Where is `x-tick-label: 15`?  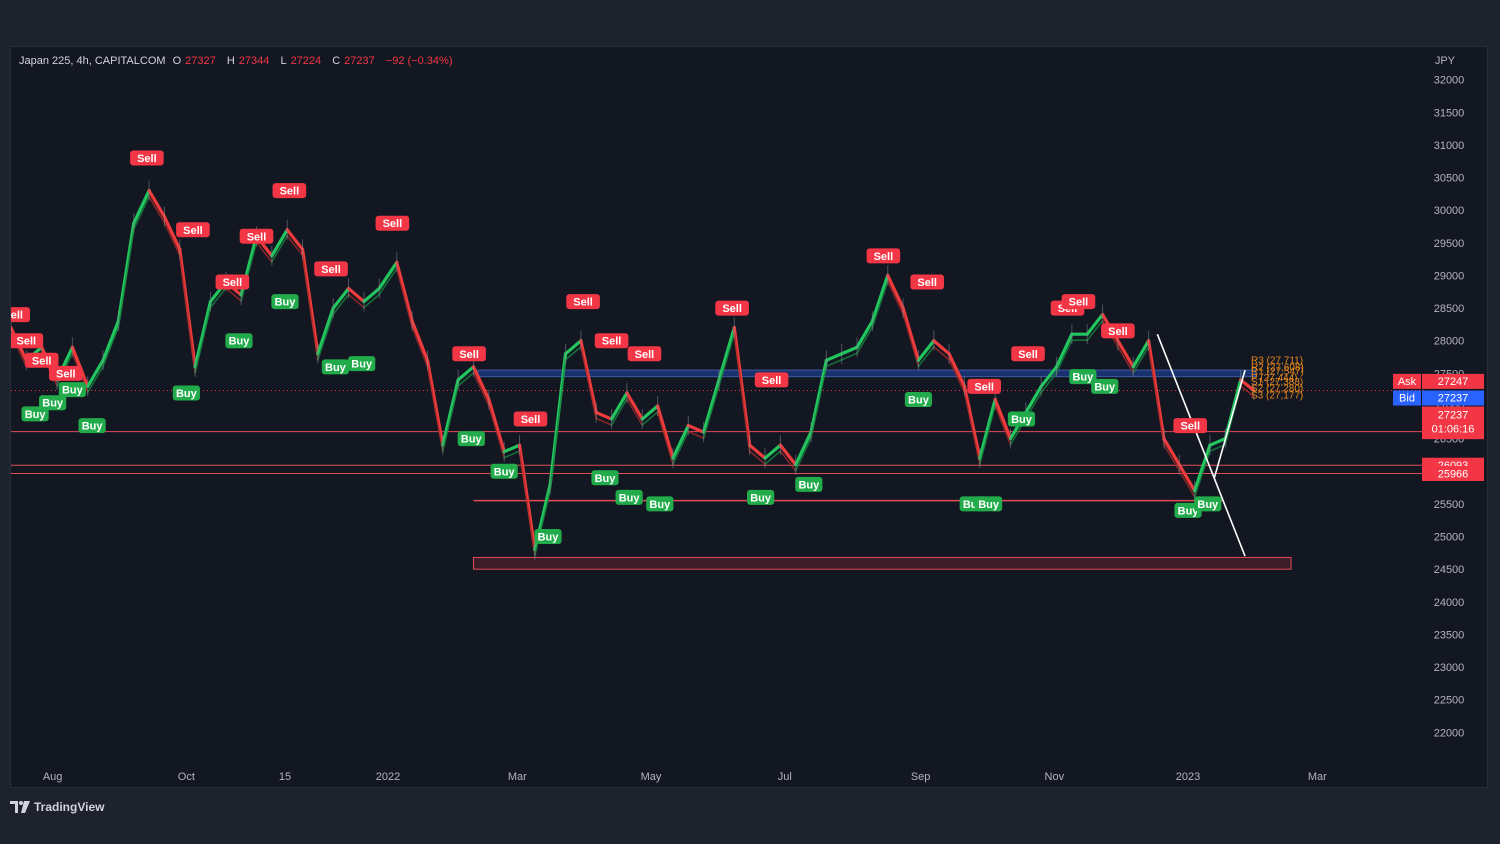 x-tick-label: 15 is located at coordinates (285, 777).